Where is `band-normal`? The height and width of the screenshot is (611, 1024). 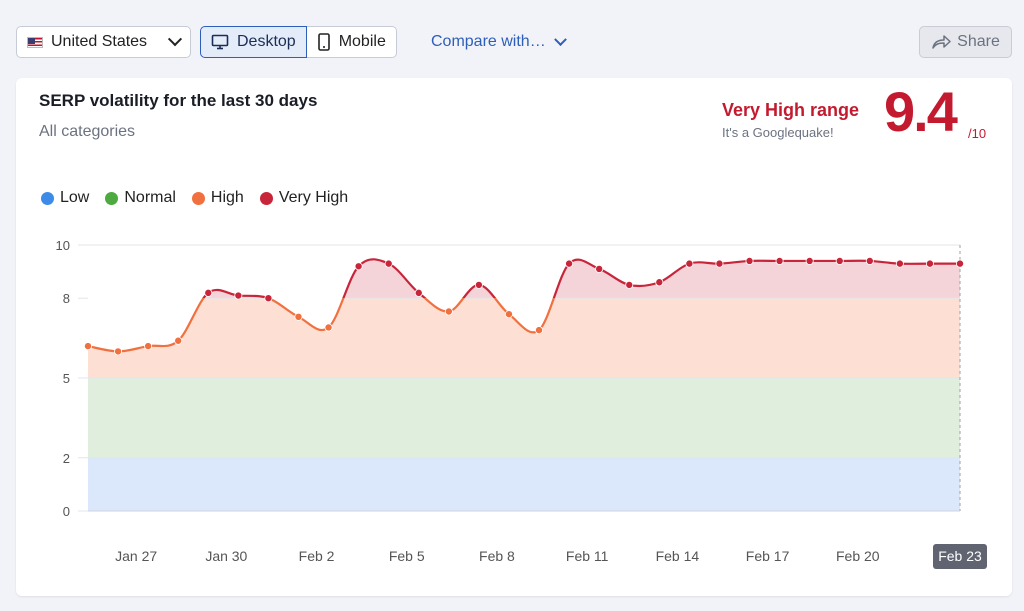 band-normal is located at coordinates (524, 418).